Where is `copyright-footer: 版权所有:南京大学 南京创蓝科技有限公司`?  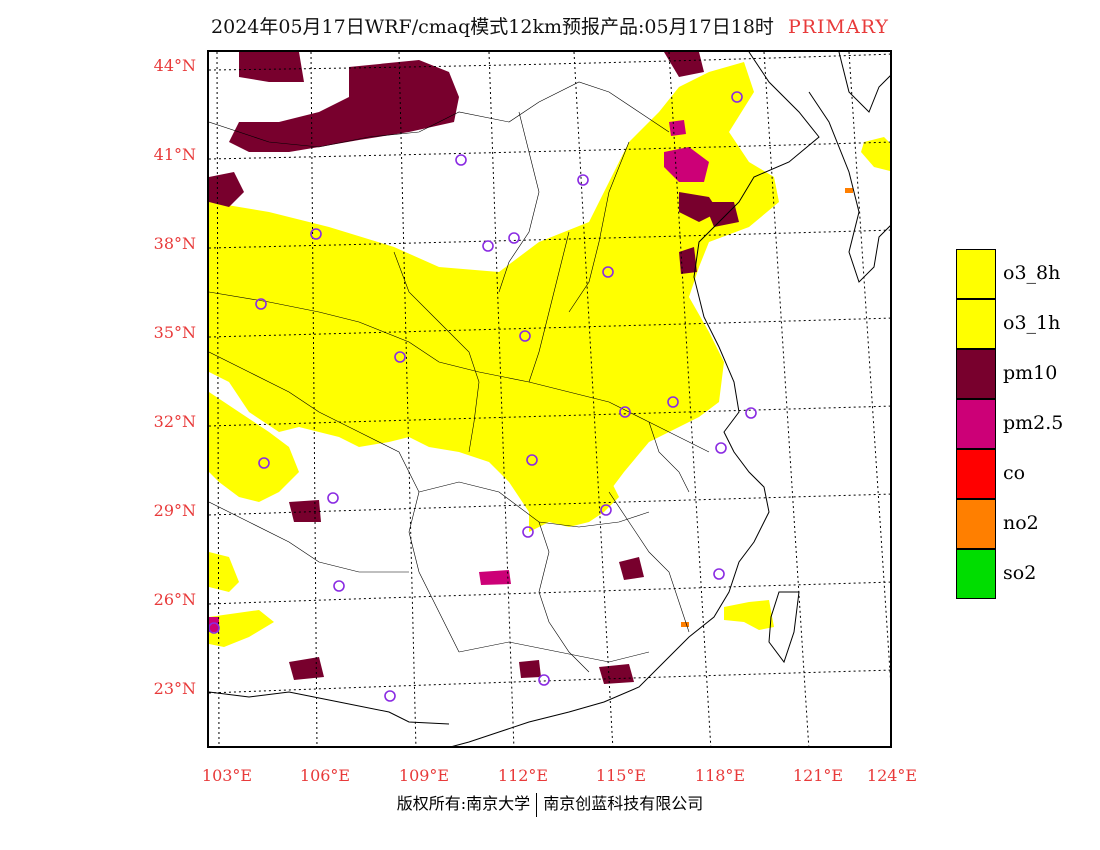 copyright-footer: 版权所有:南京大学 南京创蓝科技有限公司 is located at coordinates (550, 803).